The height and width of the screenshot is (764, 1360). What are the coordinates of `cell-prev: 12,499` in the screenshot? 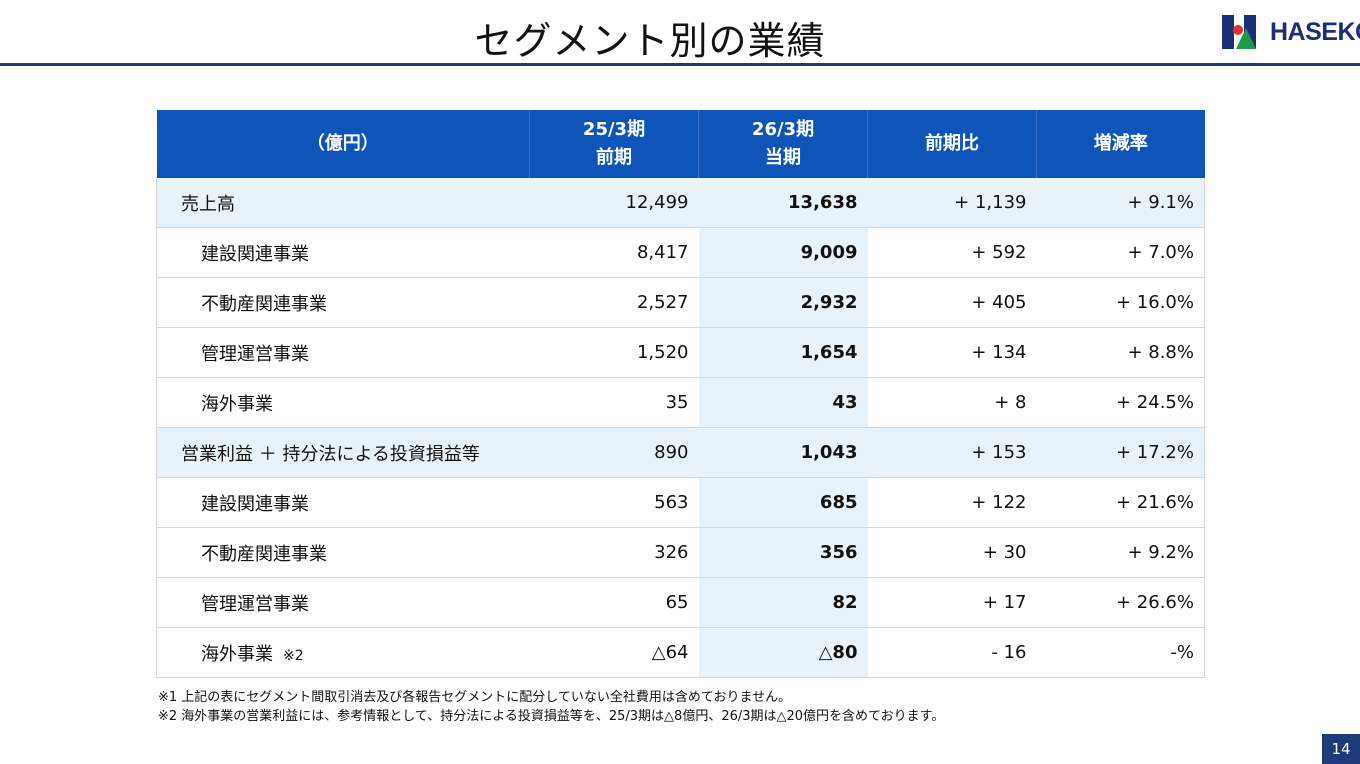 It's located at (614, 203).